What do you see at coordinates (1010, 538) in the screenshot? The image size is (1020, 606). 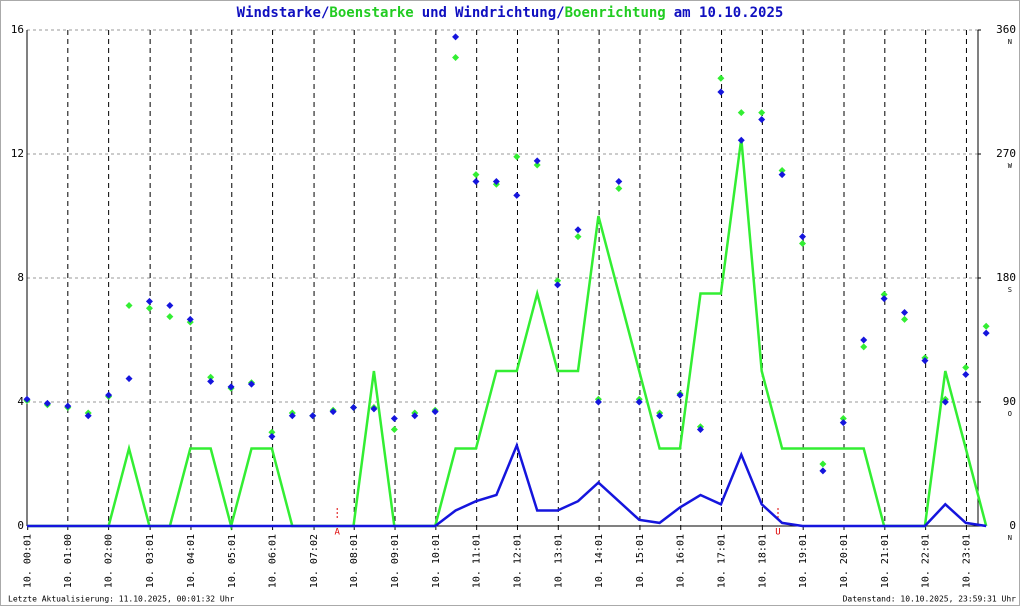 I see `y2-compass-label: N` at bounding box center [1010, 538].